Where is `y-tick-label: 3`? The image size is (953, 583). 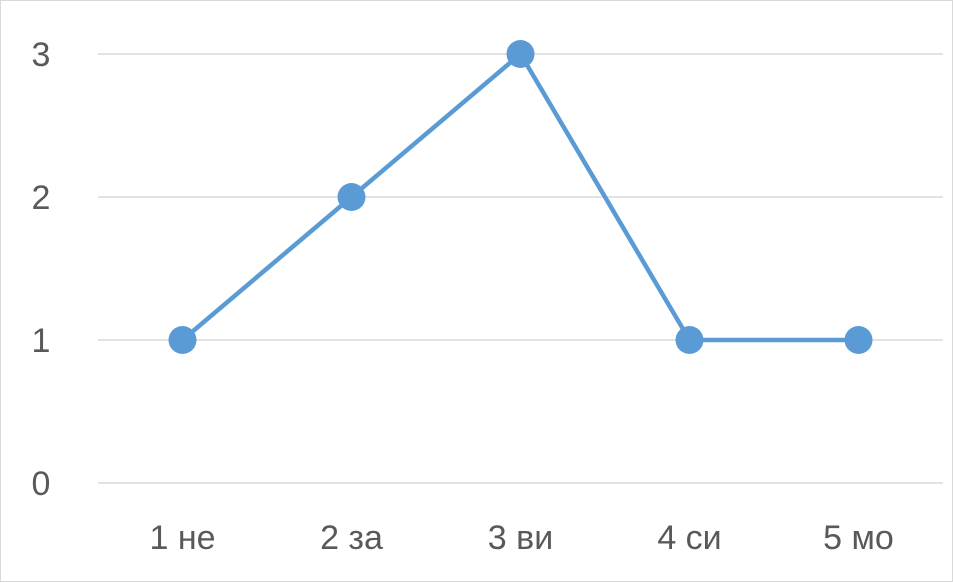 y-tick-label: 3 is located at coordinates (41, 55).